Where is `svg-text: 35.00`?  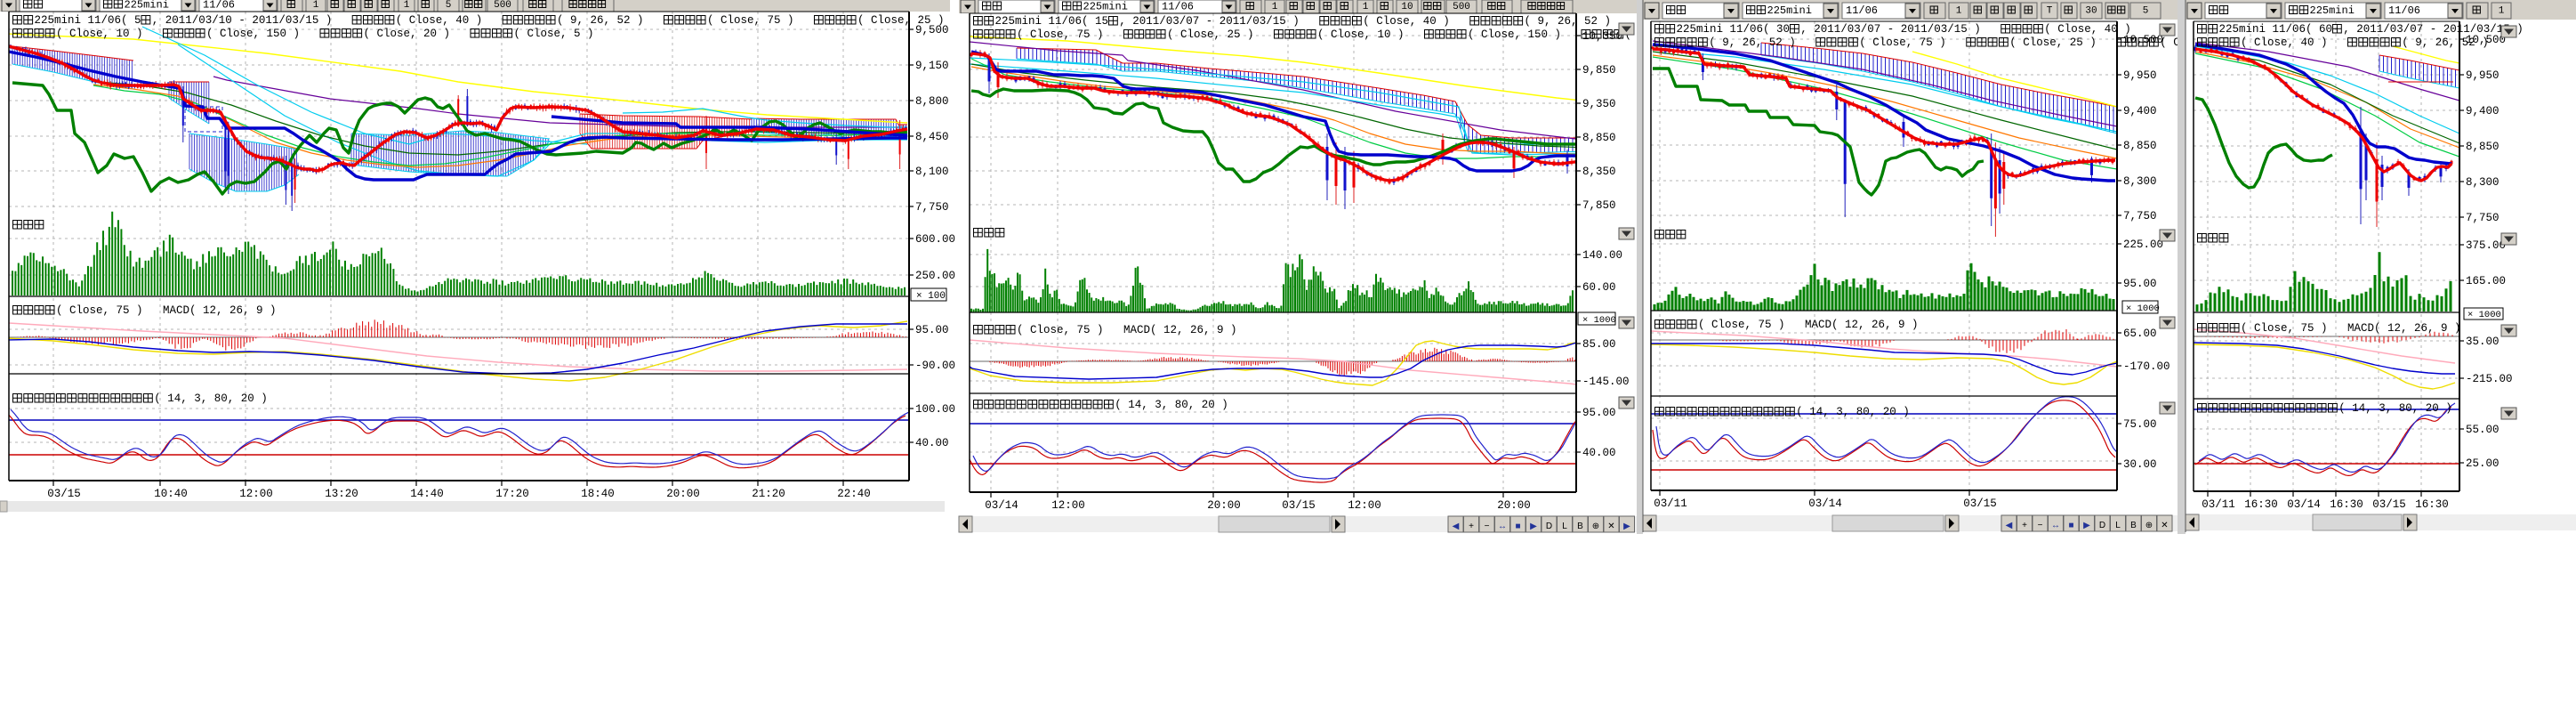 svg-text: 35.00 is located at coordinates (2483, 342).